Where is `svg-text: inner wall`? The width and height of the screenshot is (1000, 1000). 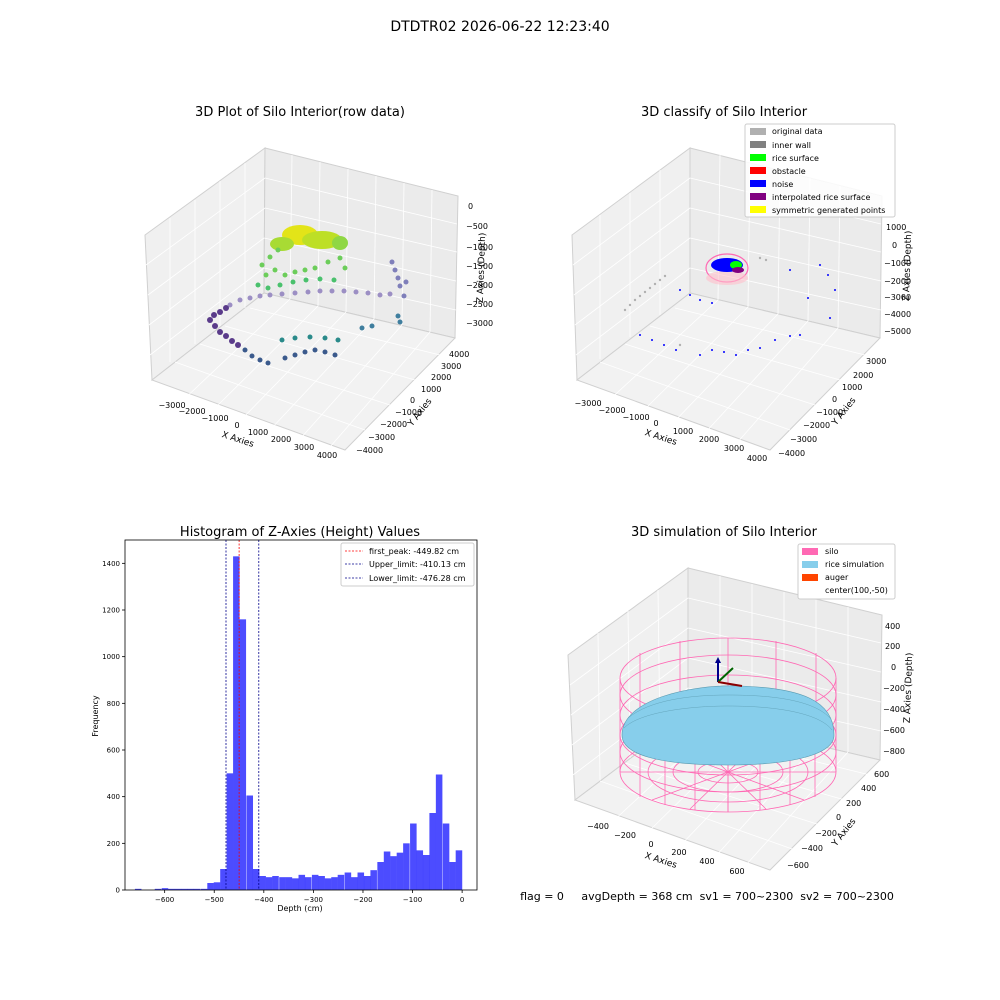 svg-text: inner wall is located at coordinates (791, 145).